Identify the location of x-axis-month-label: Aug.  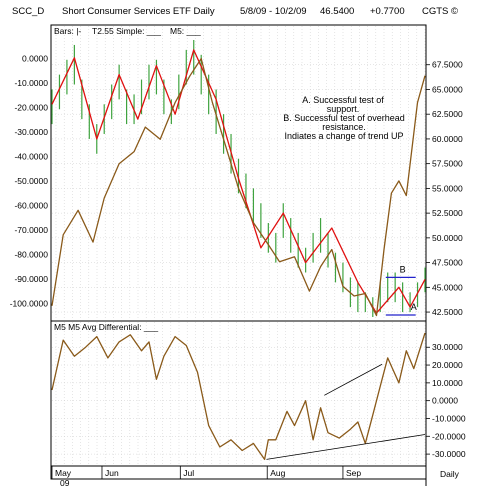
(277, 473).